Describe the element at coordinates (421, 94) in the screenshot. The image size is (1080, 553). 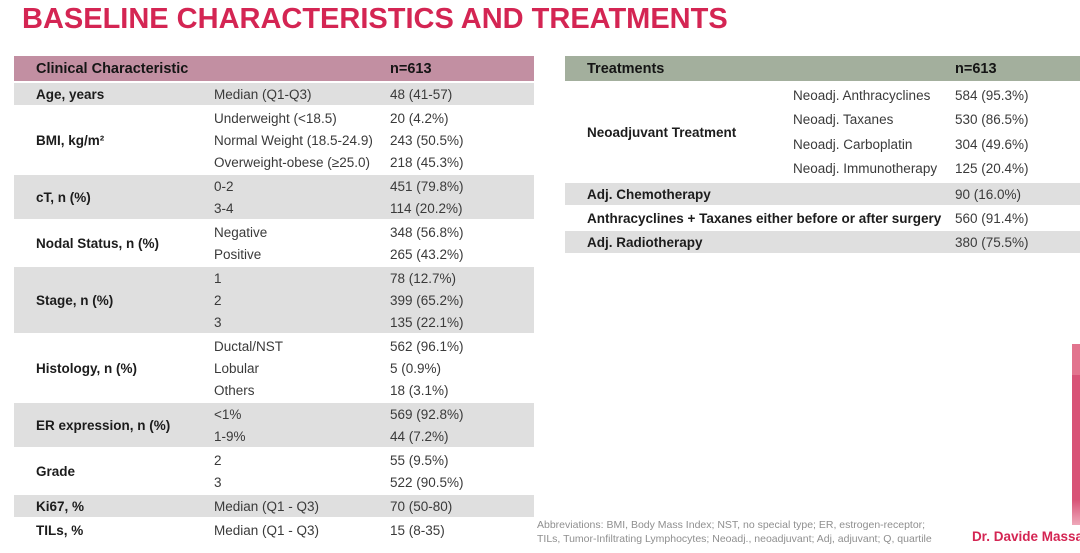
I see `row-value: 48 (41-57)` at that location.